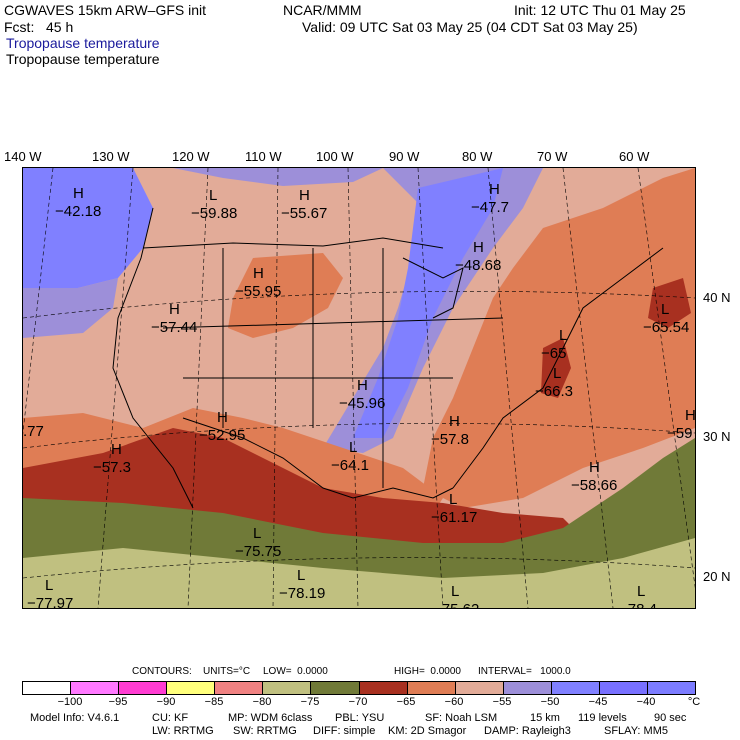 The width and height of the screenshot is (740, 740). Describe the element at coordinates (78, 211) in the screenshot. I see `center-value-label: −42.18` at that location.